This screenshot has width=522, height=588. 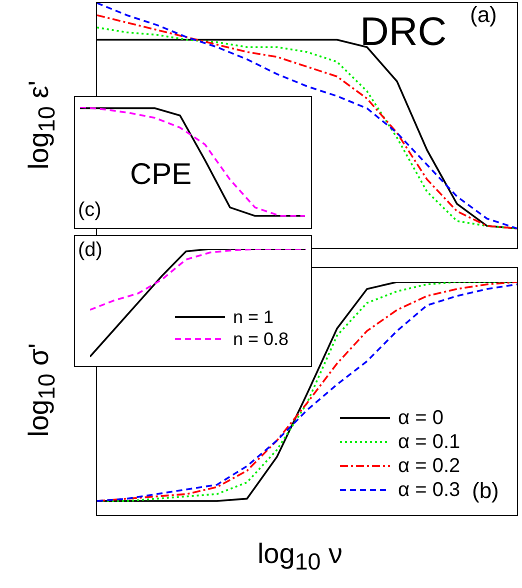 I want to click on legend-label: α = 0.1, so click(x=429, y=442).